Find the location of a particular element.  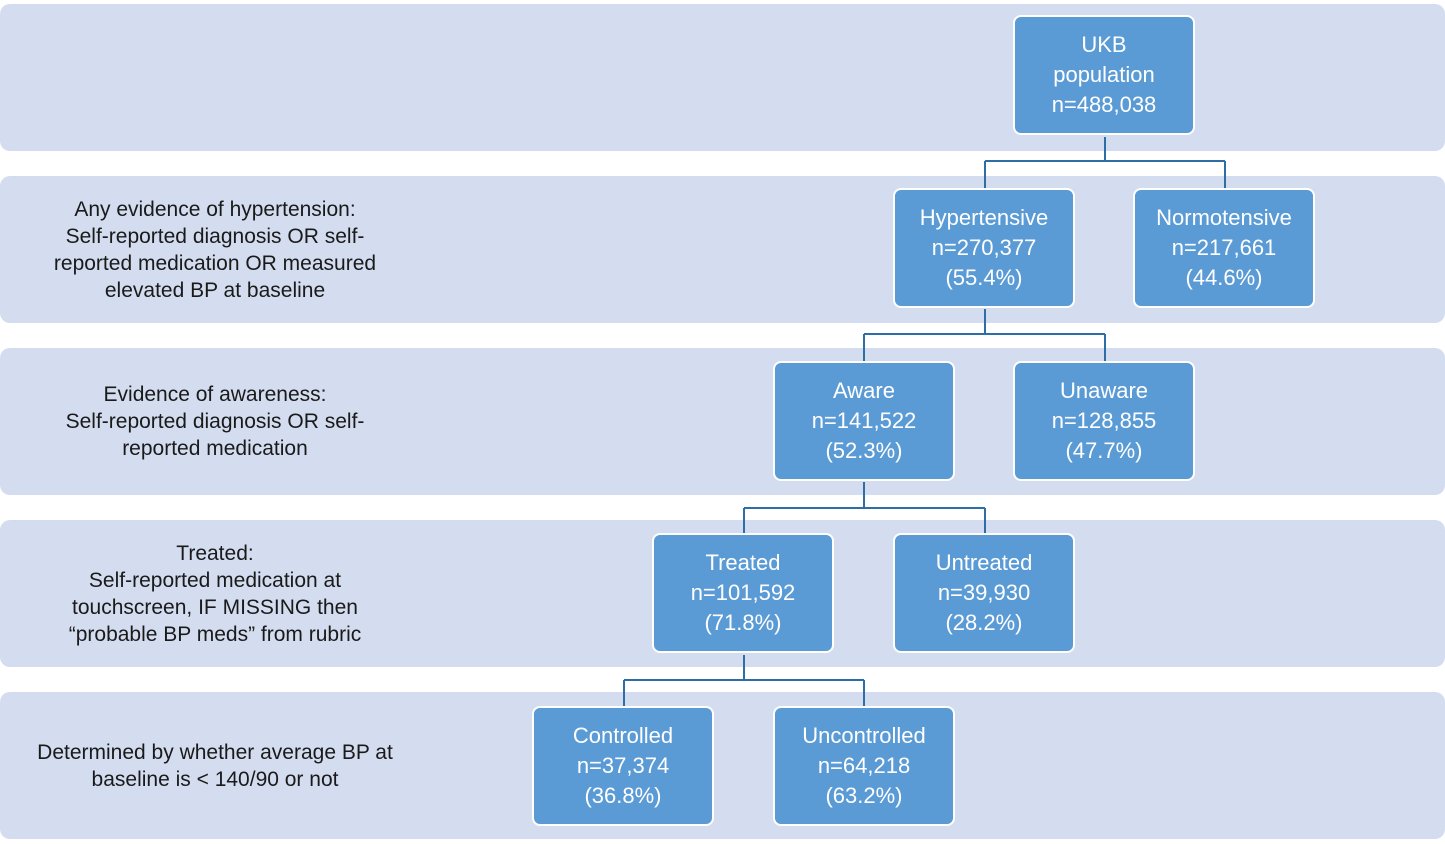

node-line: (63.2%) is located at coordinates (864, 795).